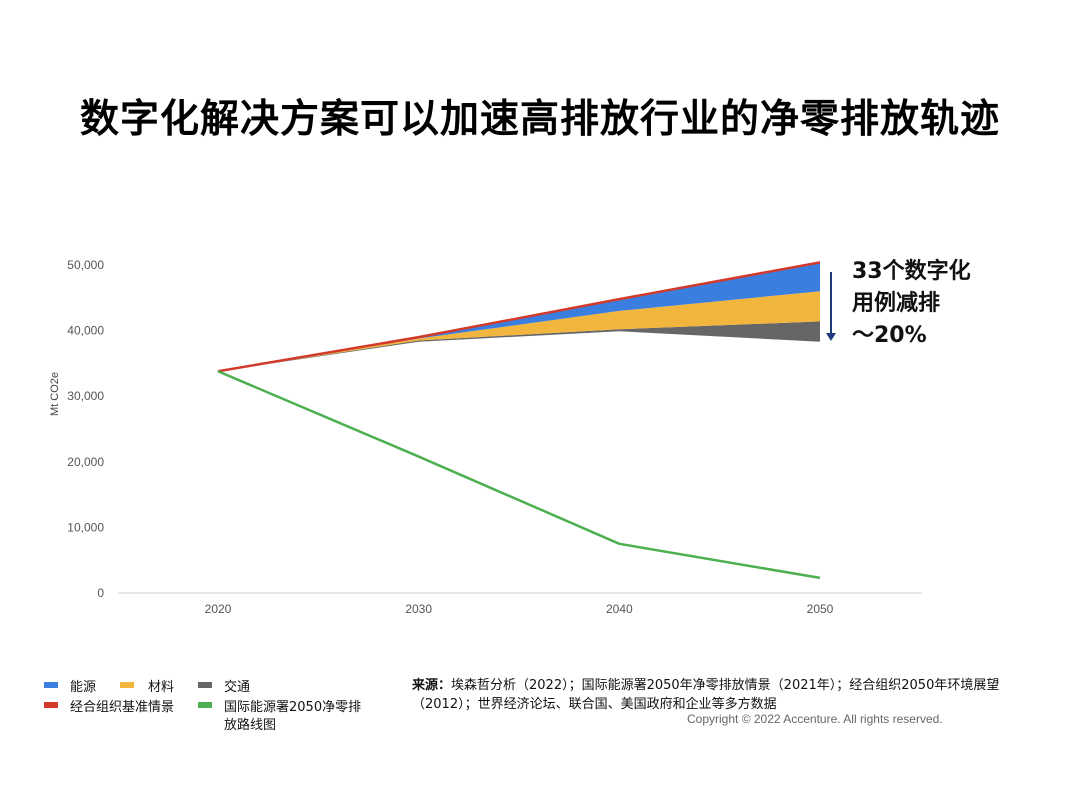 The height and width of the screenshot is (810, 1080). What do you see at coordinates (85, 331) in the screenshot?
I see `y-tick-label: 40,000` at bounding box center [85, 331].